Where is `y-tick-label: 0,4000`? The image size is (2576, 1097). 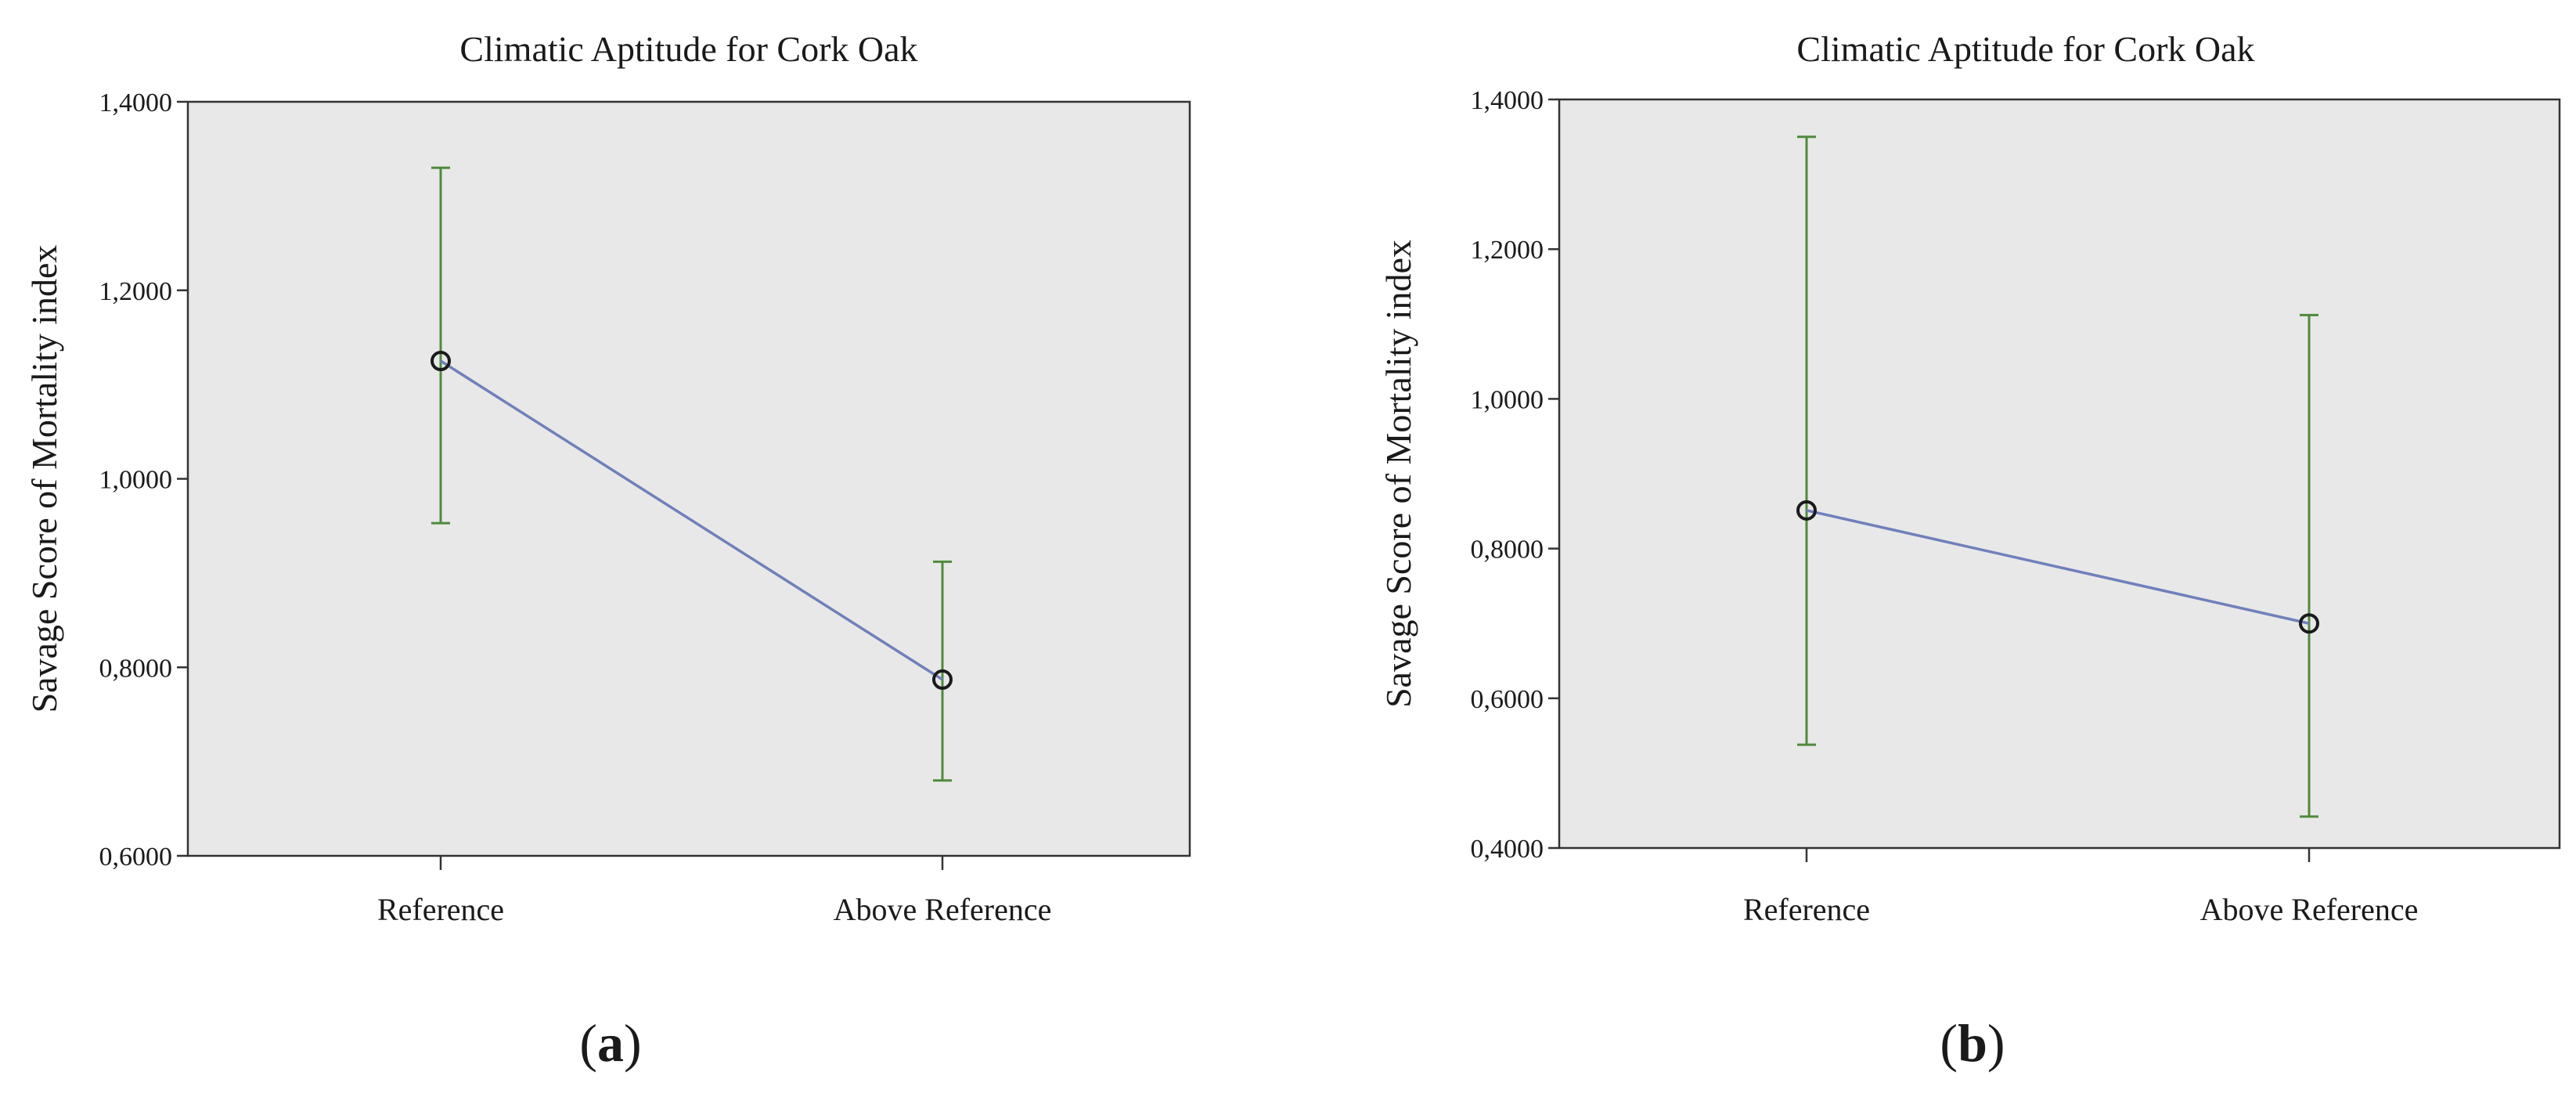 y-tick-label: 0,4000 is located at coordinates (1507, 849).